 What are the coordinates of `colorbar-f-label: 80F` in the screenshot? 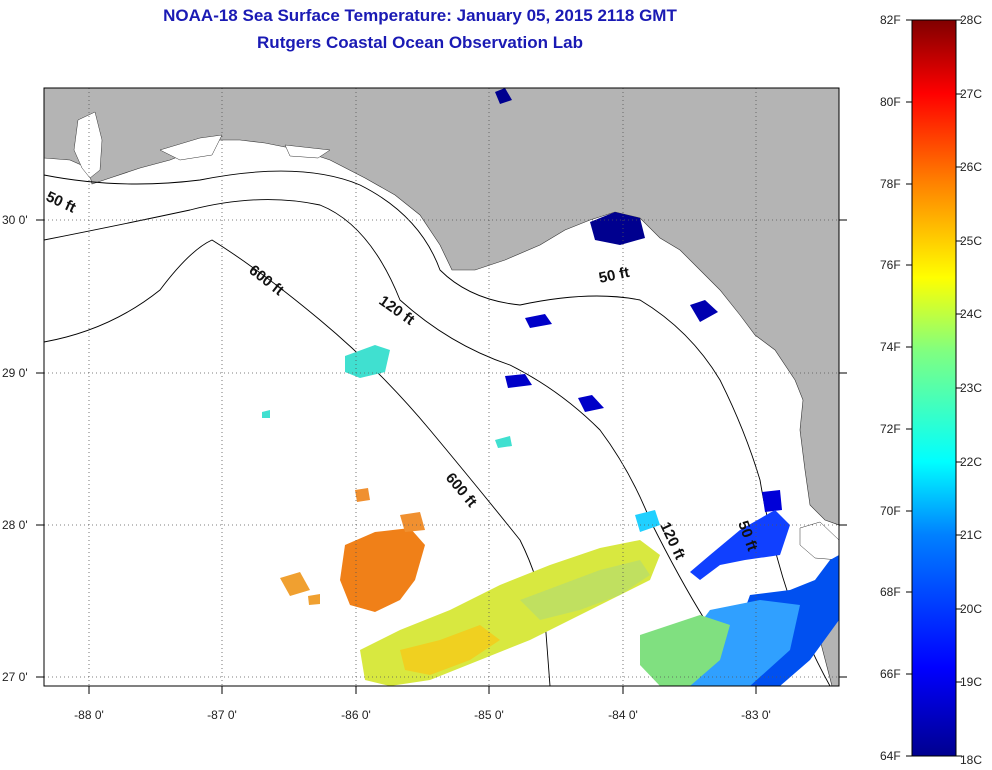 It's located at (890, 102).